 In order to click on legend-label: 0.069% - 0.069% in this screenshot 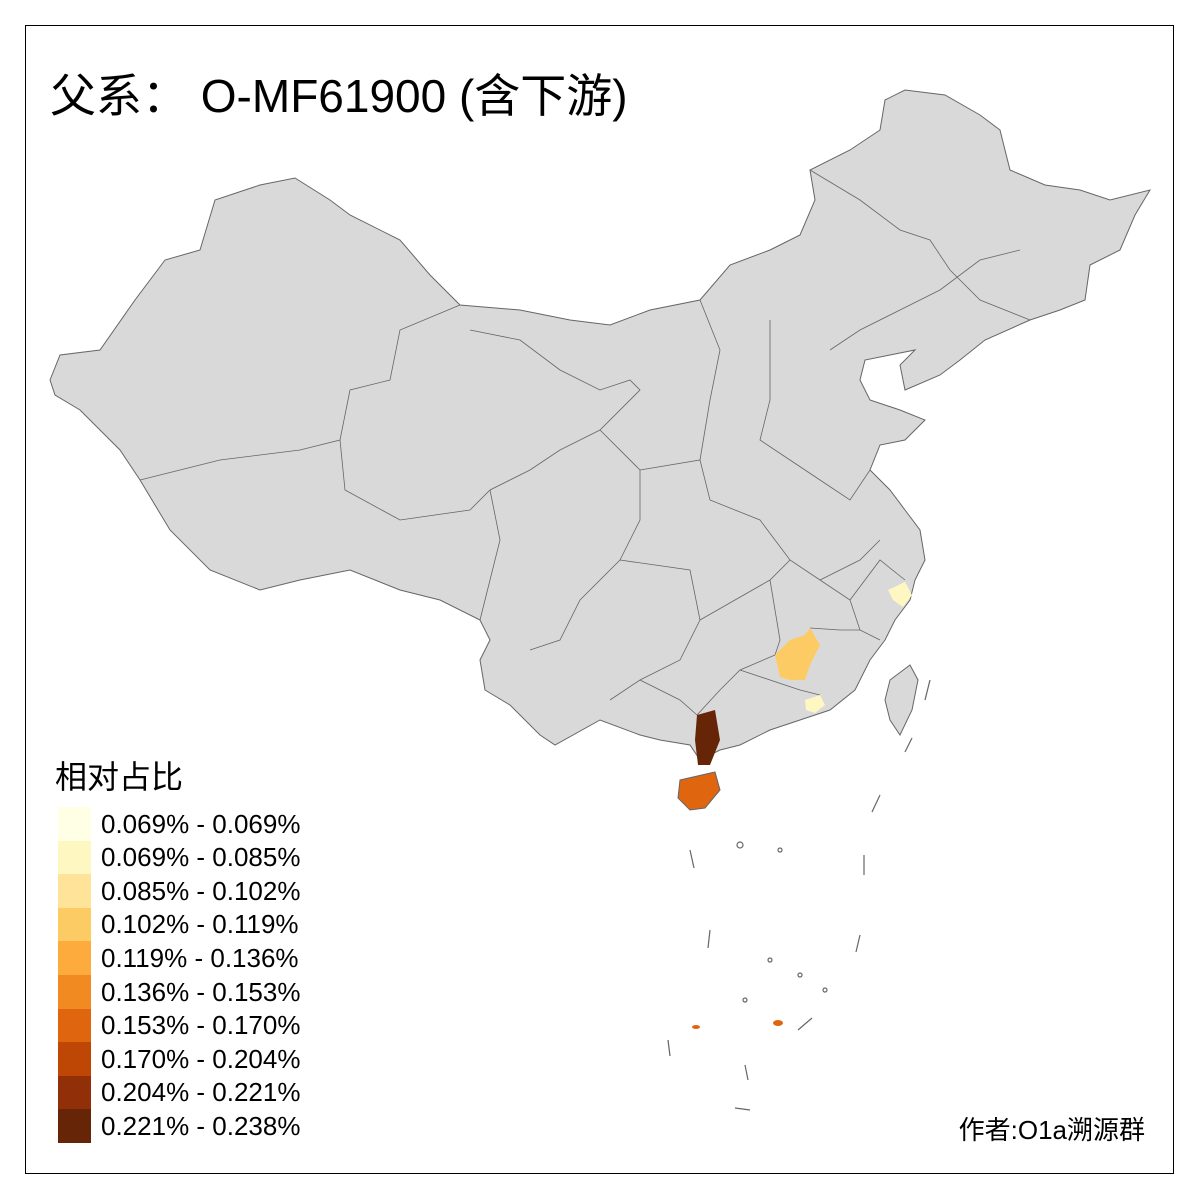, I will do `click(201, 823)`.